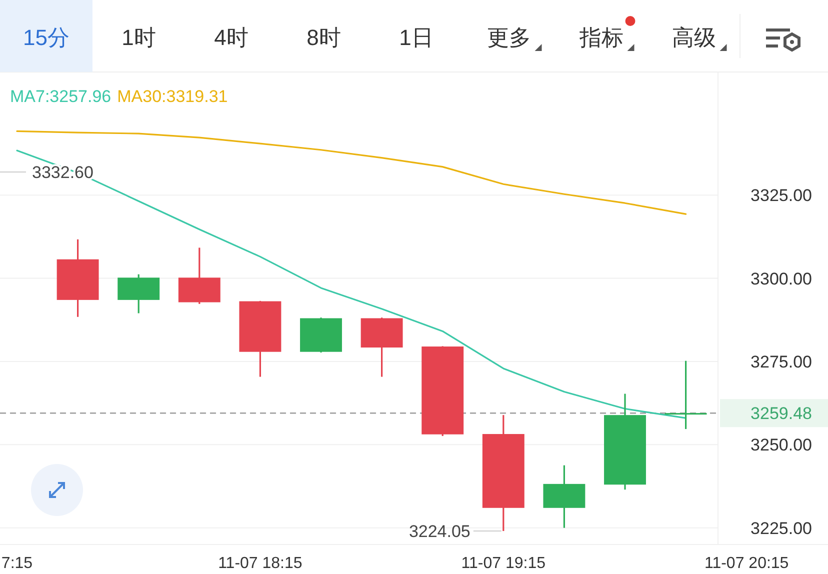 The height and width of the screenshot is (574, 828). I want to click on text: 指标, so click(601, 37).